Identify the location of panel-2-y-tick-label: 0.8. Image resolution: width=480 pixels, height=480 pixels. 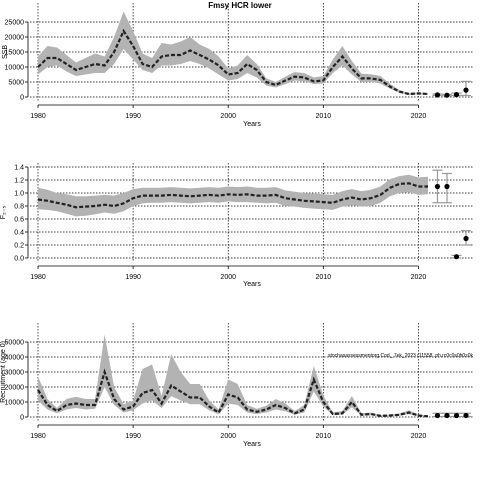
(19, 207).